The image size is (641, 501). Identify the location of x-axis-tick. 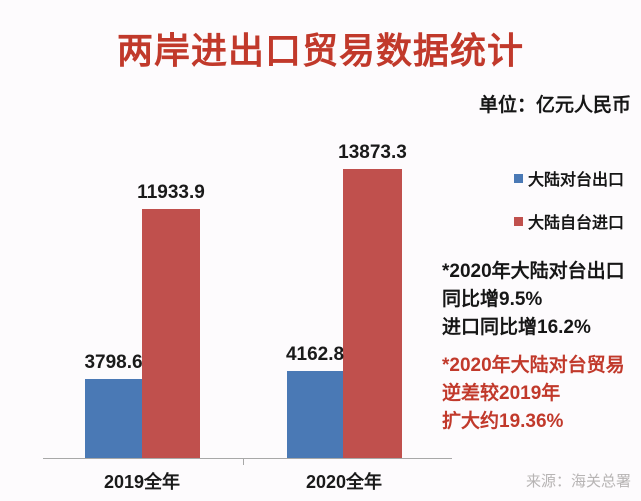
(243, 461).